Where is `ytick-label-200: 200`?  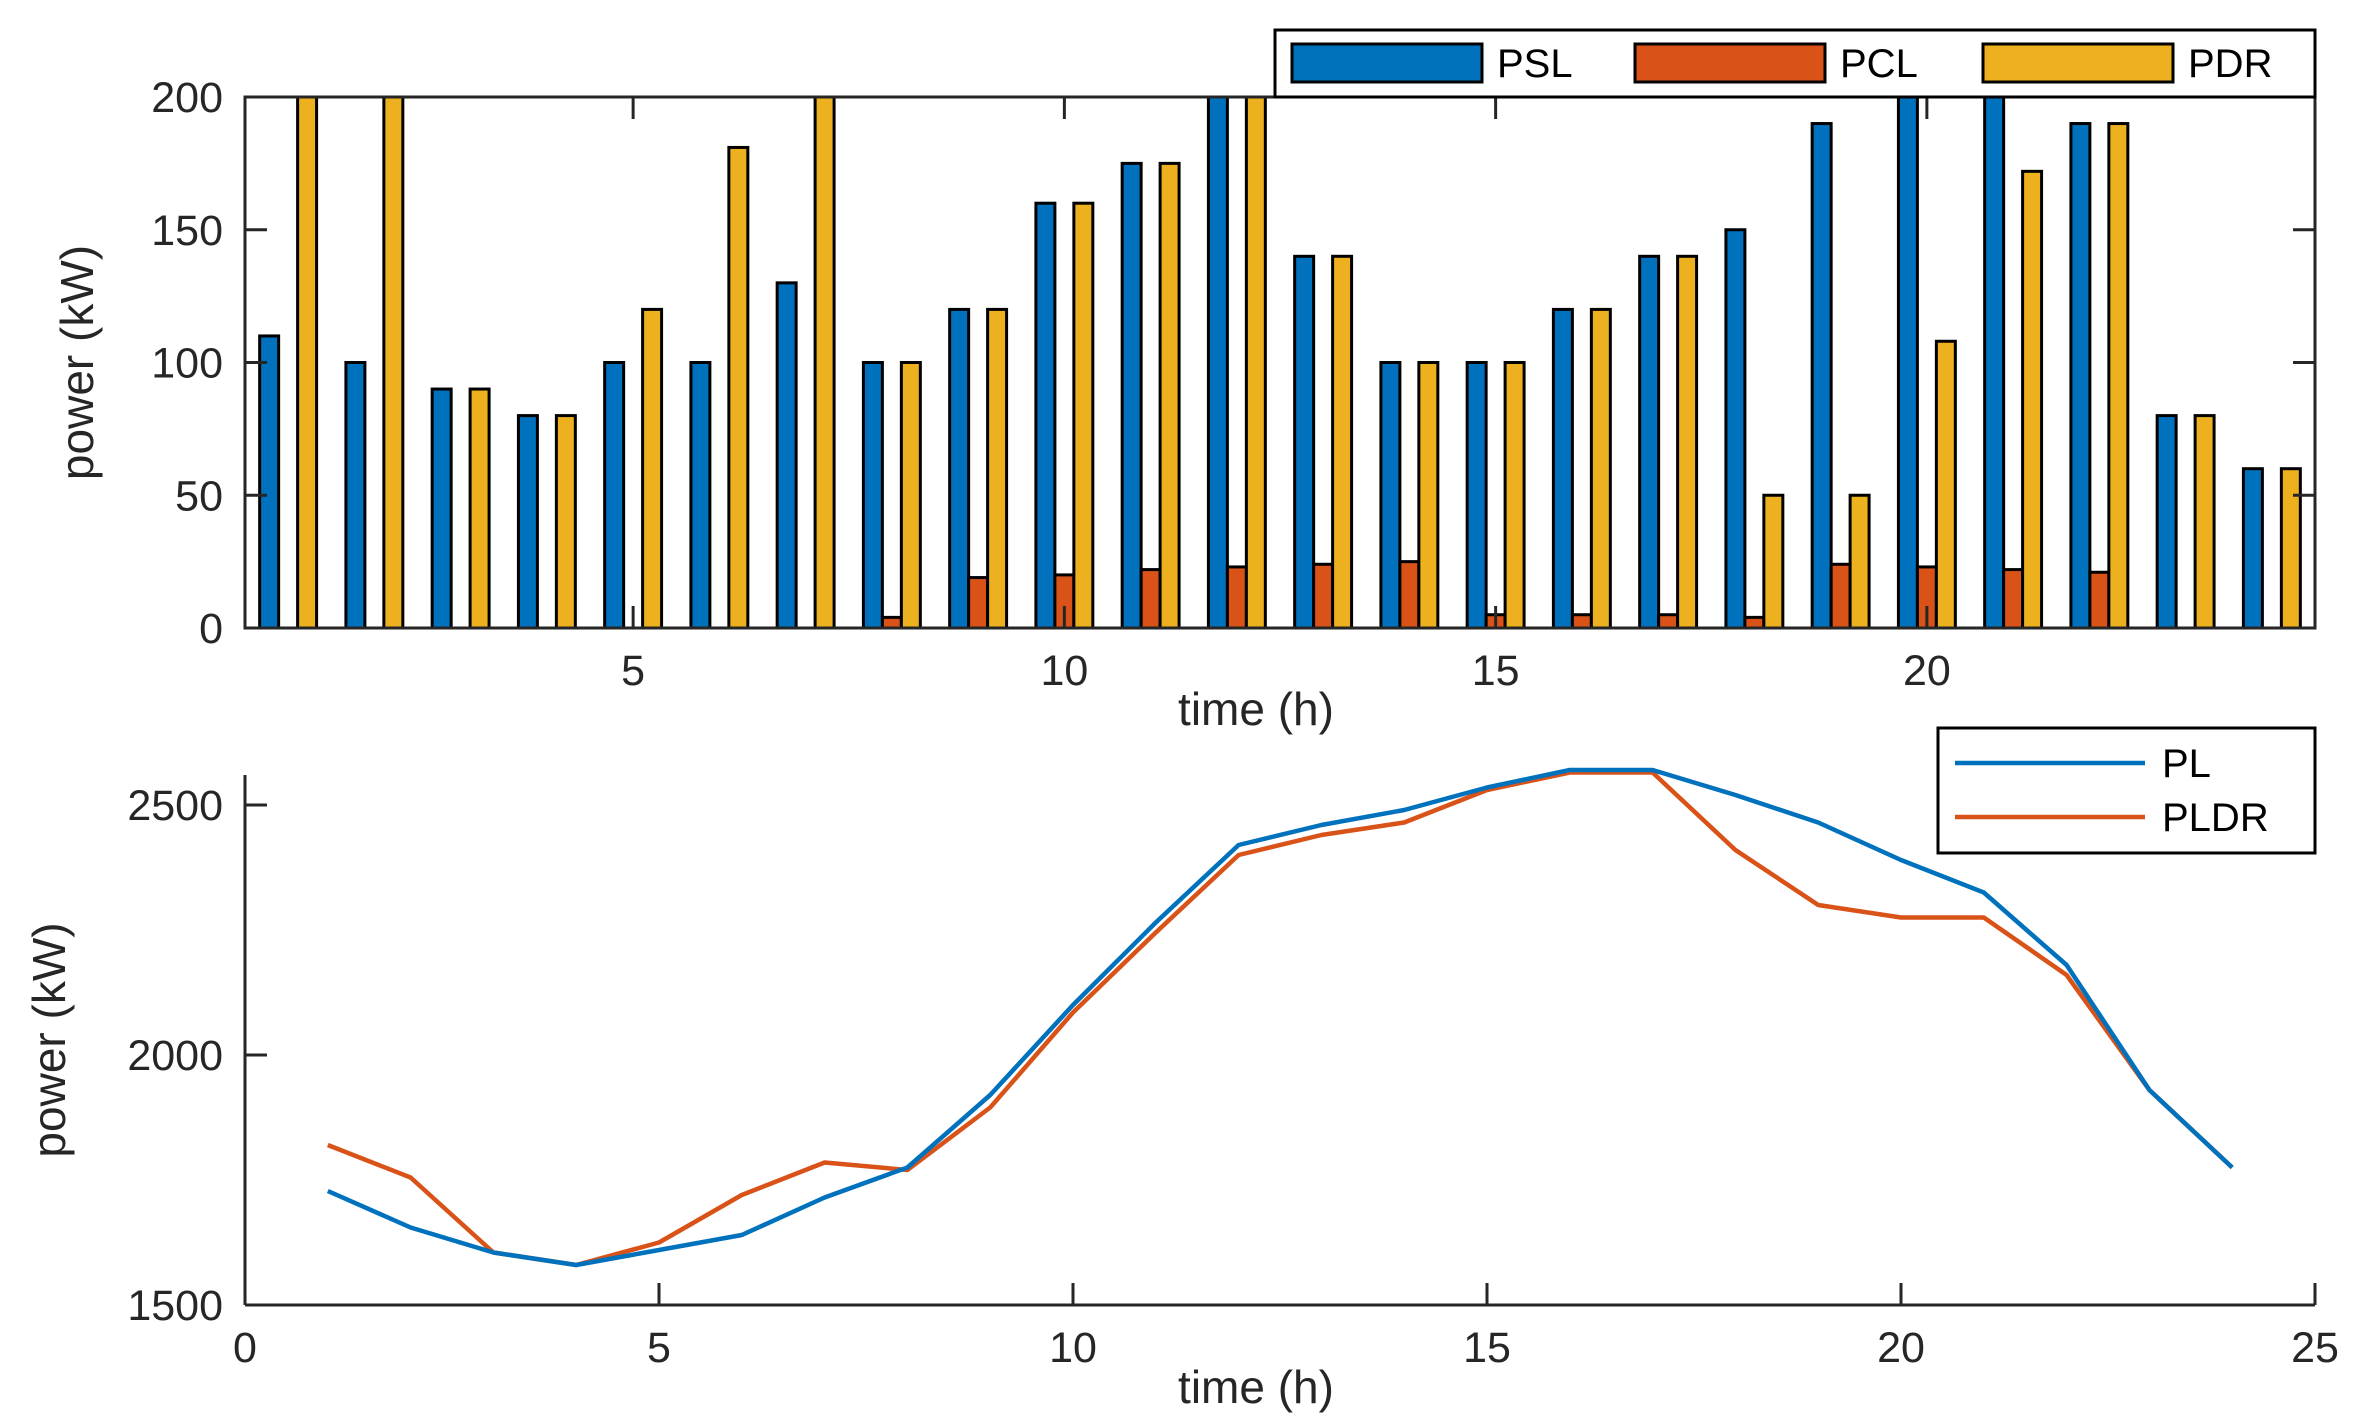 ytick-label-200: 200 is located at coordinates (187, 98).